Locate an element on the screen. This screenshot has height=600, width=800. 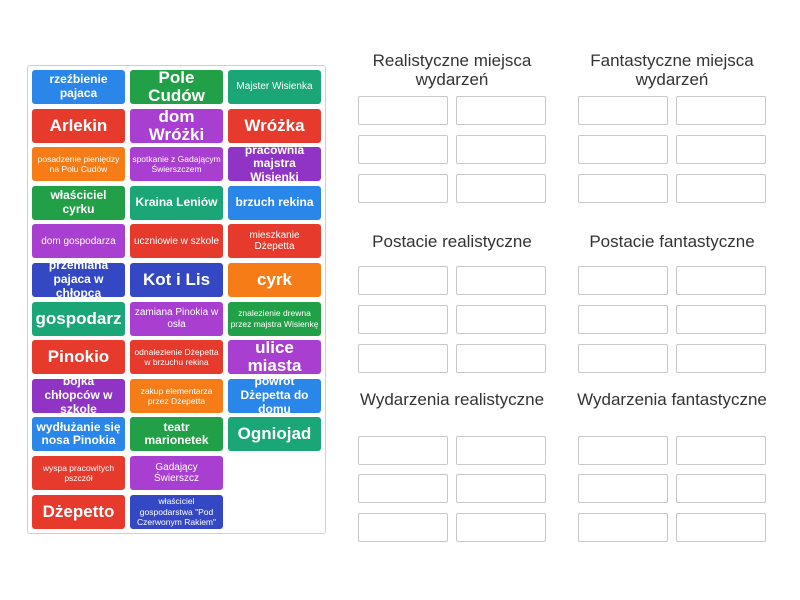
tile-label: zamiana Pinokia w osła is located at coordinates (176, 318).